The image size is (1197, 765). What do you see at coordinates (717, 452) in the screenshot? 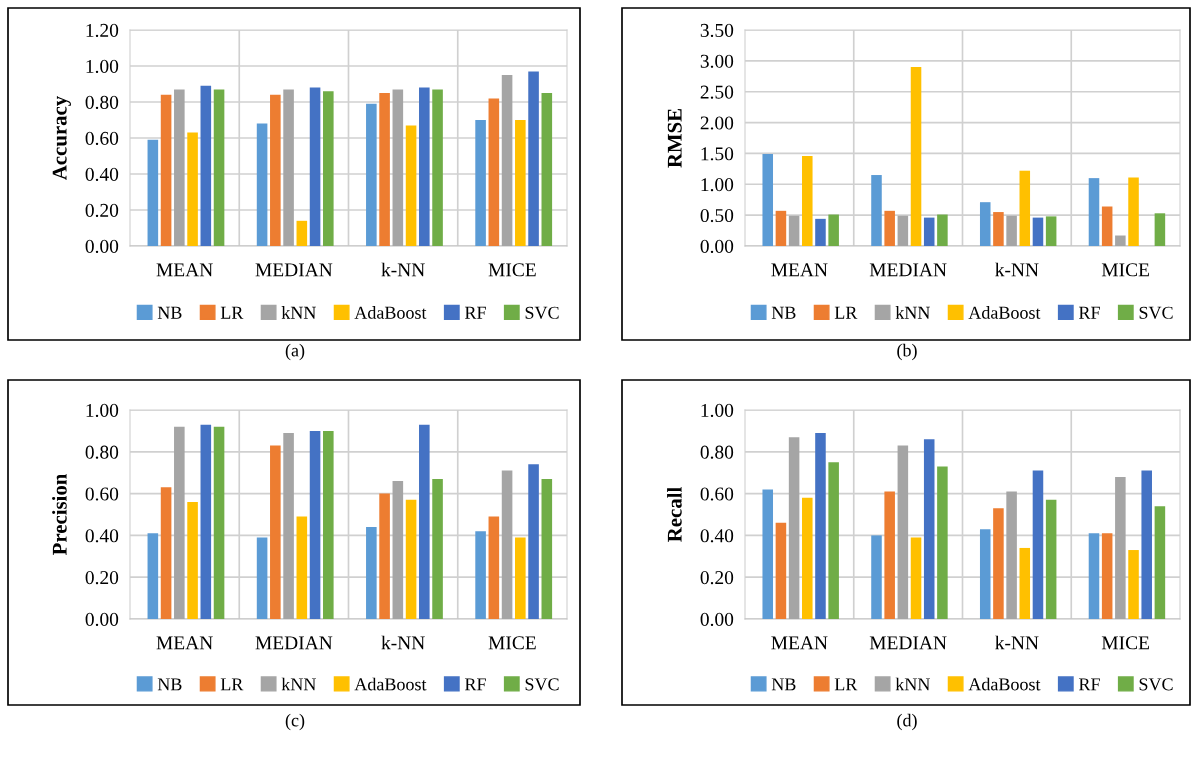
I see `y-tick-label: 0.80` at bounding box center [717, 452].